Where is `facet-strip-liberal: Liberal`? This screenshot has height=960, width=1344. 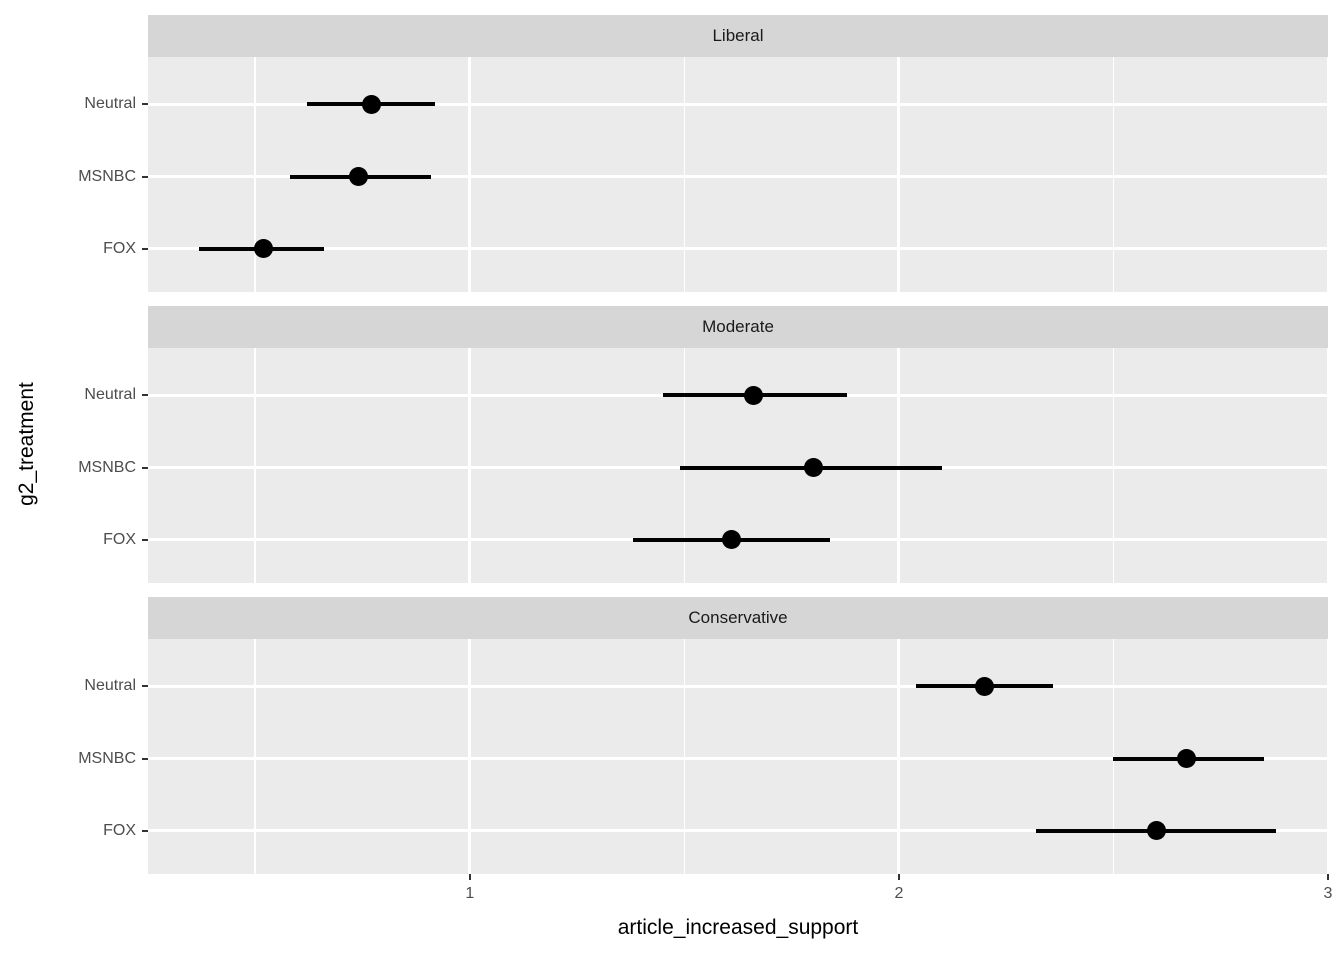 facet-strip-liberal: Liberal is located at coordinates (738, 36).